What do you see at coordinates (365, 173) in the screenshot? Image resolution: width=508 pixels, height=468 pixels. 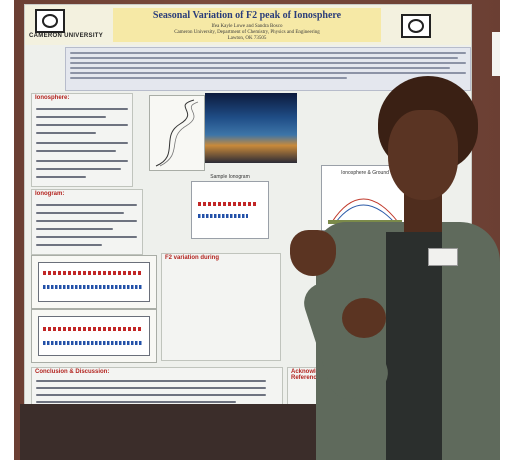 I see `diagram-caption: Ionosphere & Ground` at bounding box center [365, 173].